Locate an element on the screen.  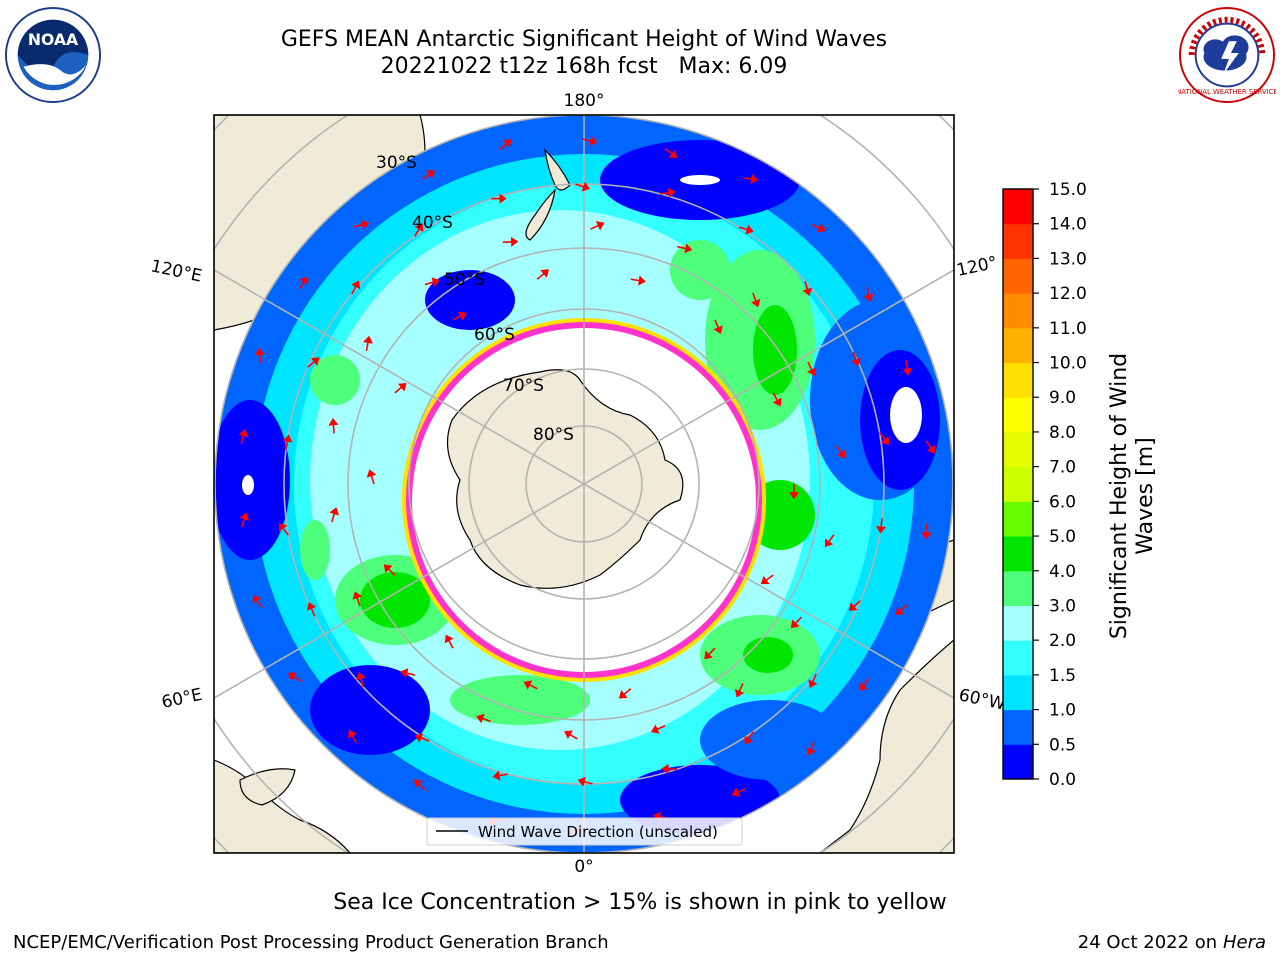
colorbar-tick-label: 14.0 is located at coordinates (1068, 225).